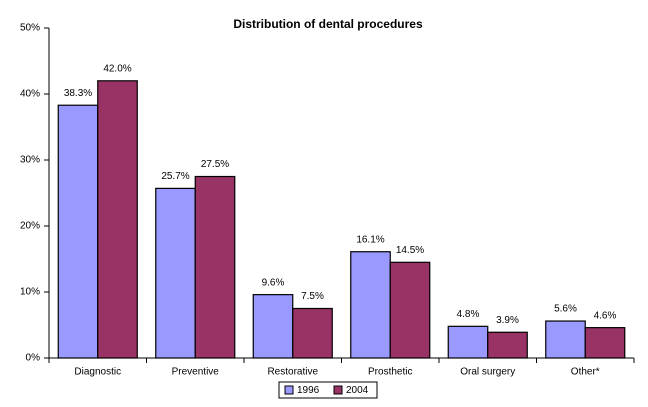 This screenshot has height=407, width=648. Describe the element at coordinates (390, 372) in the screenshot. I see `x-tick-label: Prosthetic` at that location.